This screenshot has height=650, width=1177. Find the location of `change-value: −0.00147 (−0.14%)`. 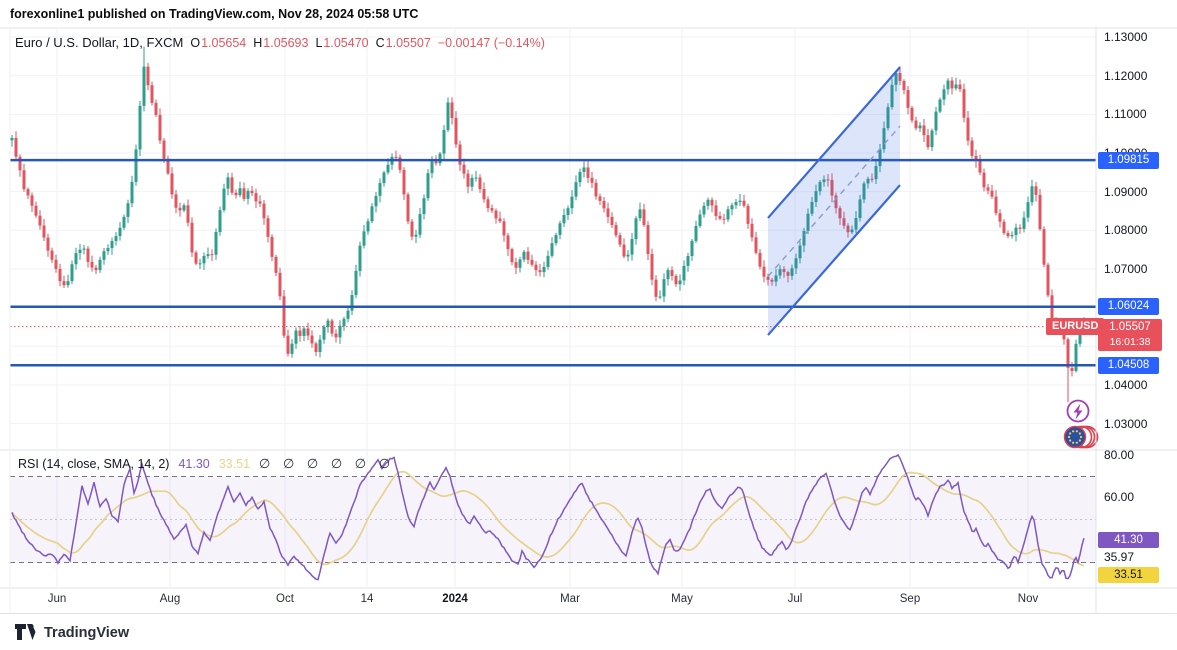

change-value: −0.00147 (−0.14%) is located at coordinates (491, 43).